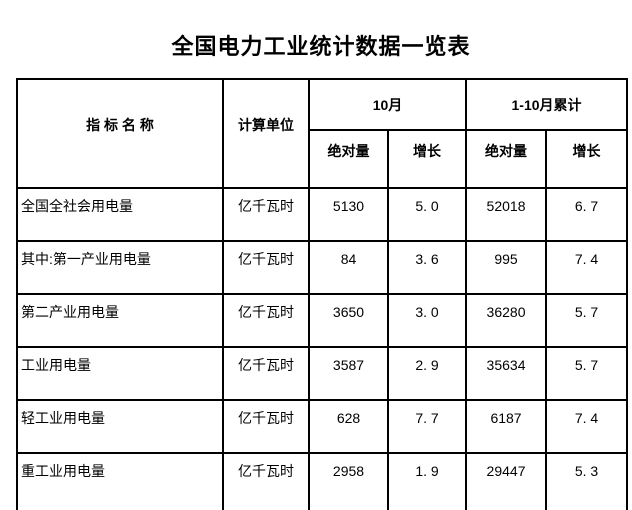 Image resolution: width=632 pixels, height=510 pixels. Describe the element at coordinates (120, 214) in the screenshot. I see `cell-indicator: 全国全社会用电量` at that location.